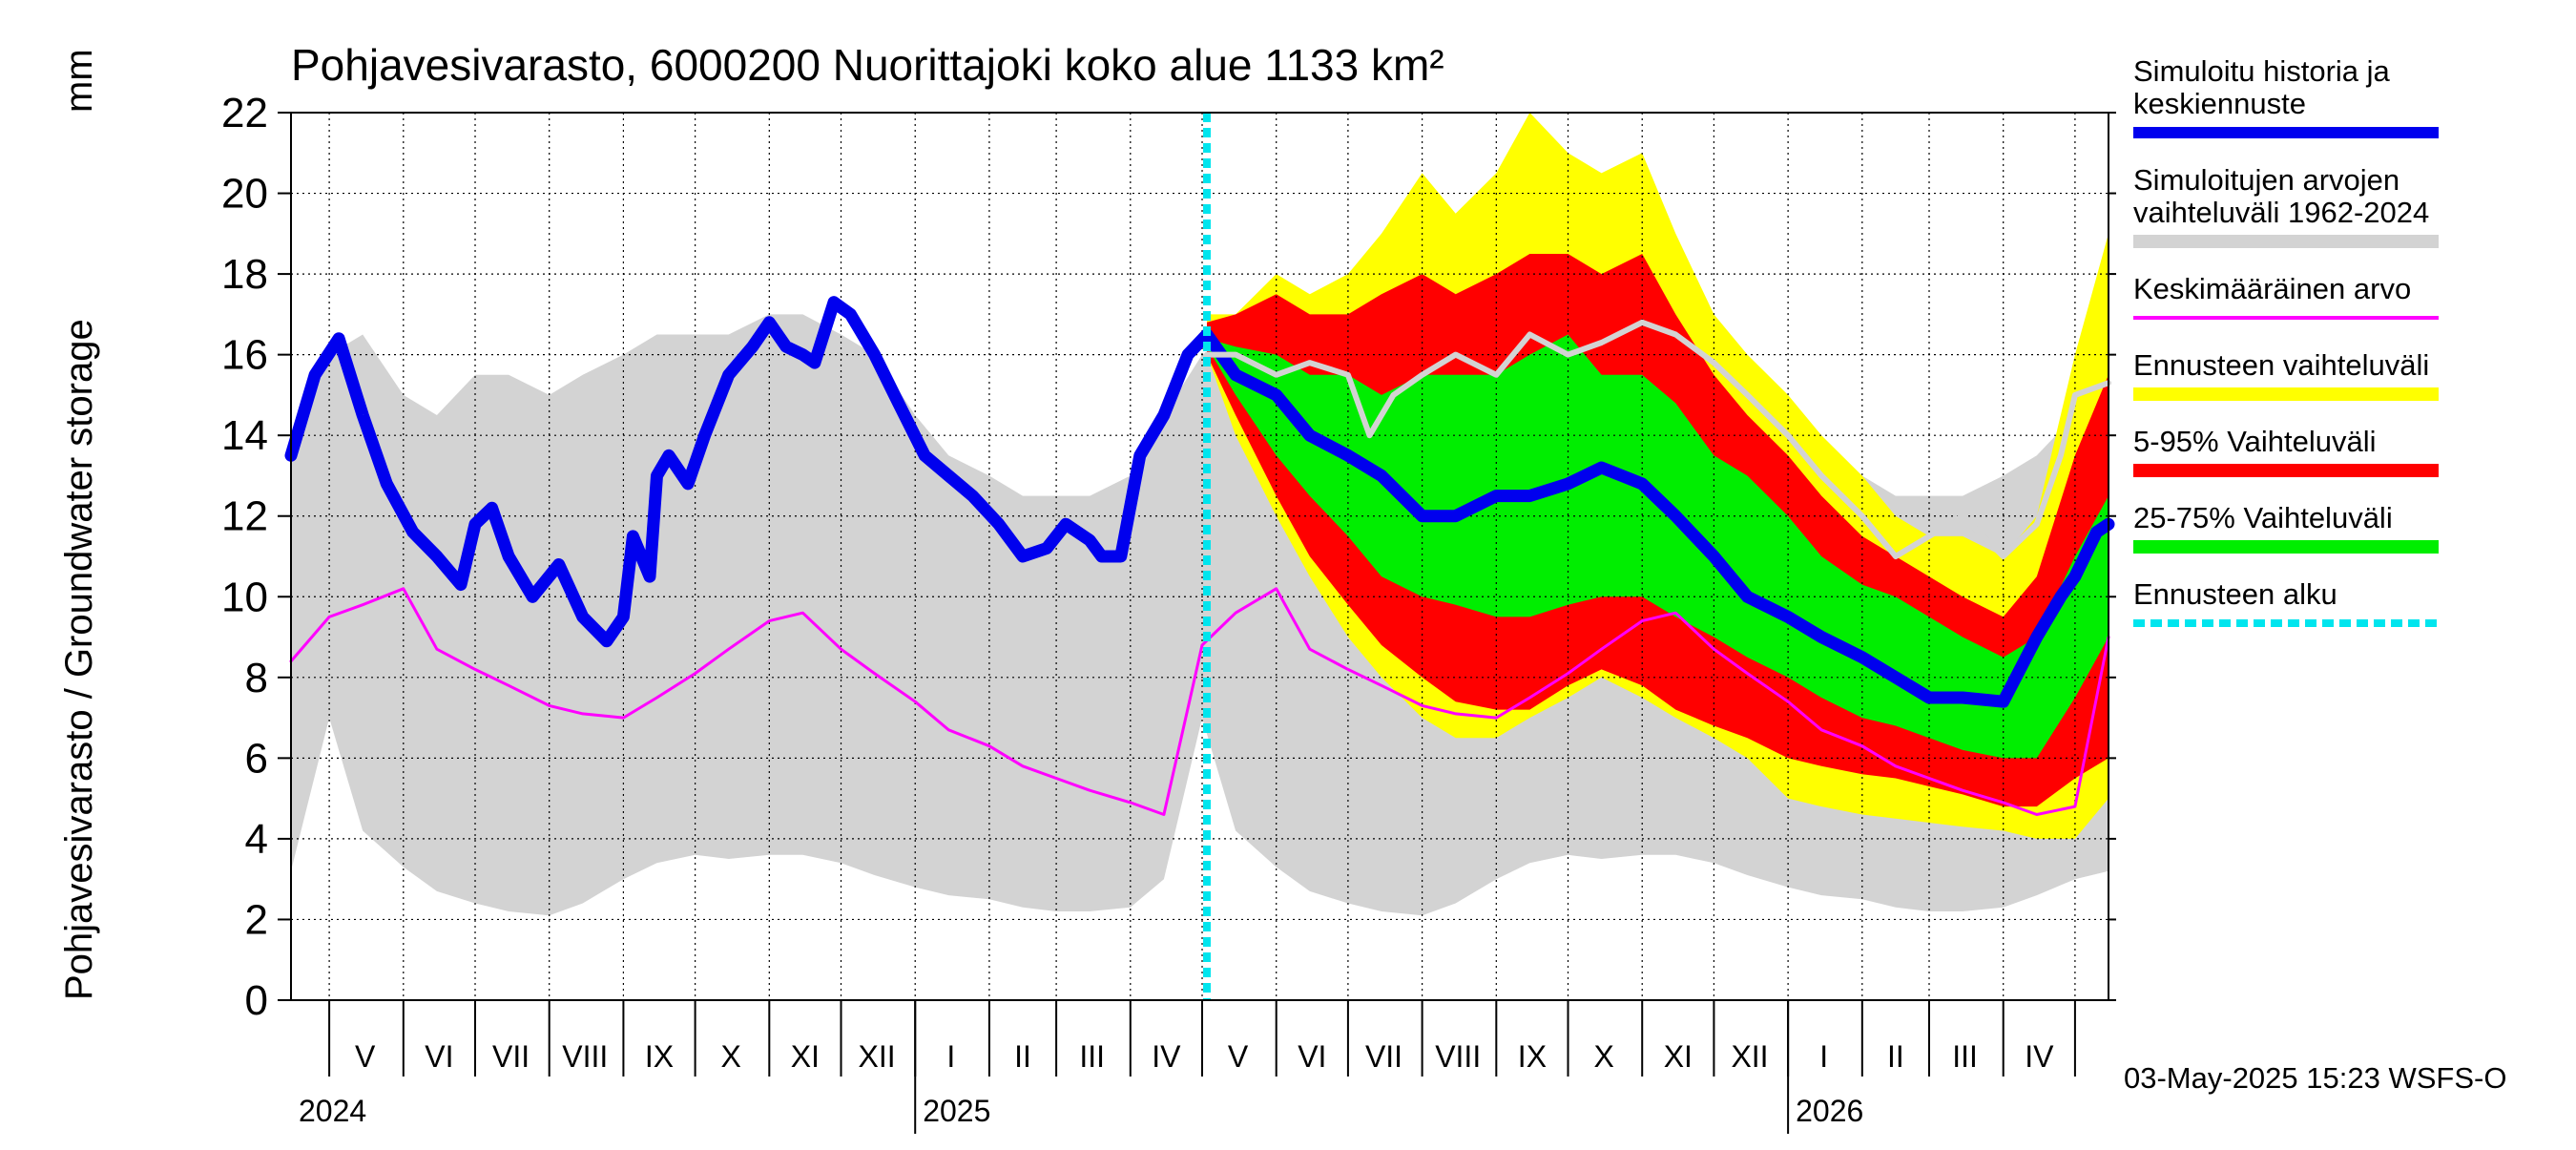 The image size is (2576, 1150). Describe the element at coordinates (1092, 1056) in the screenshot. I see `x-month-label-10: III` at that location.